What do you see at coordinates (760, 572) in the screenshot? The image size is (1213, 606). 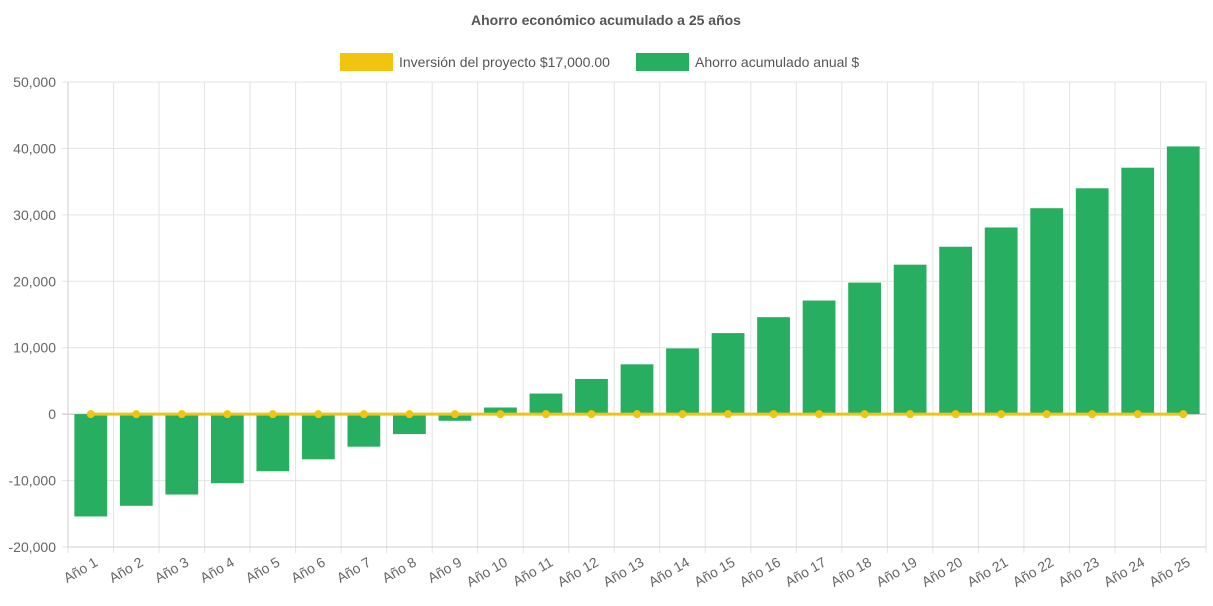 I see `x-tick-label: Año 16` at bounding box center [760, 572].